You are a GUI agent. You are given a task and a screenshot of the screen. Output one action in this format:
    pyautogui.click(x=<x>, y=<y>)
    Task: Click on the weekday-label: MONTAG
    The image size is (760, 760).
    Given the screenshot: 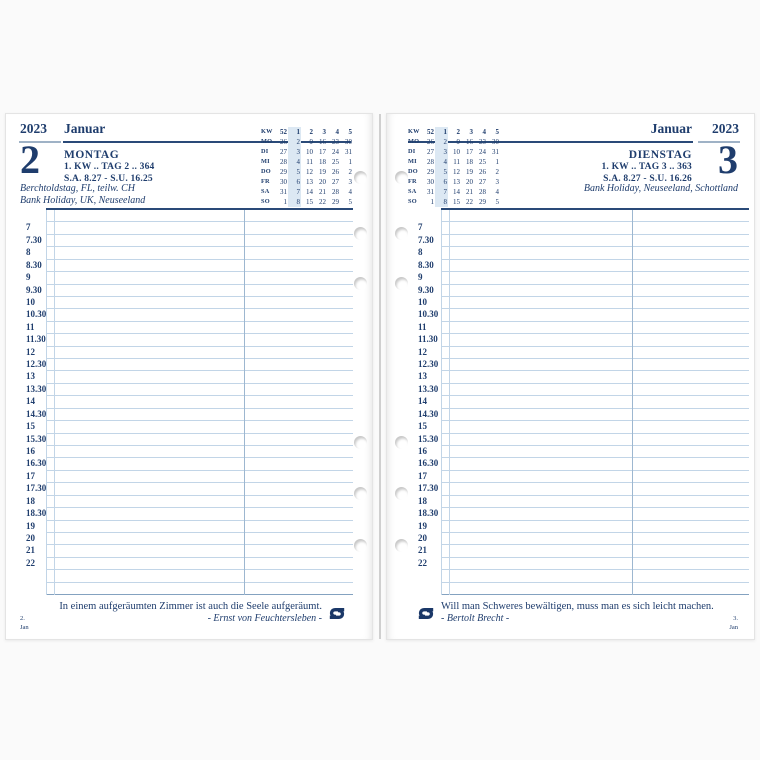 What is the action you would take?
    pyautogui.click(x=92, y=155)
    